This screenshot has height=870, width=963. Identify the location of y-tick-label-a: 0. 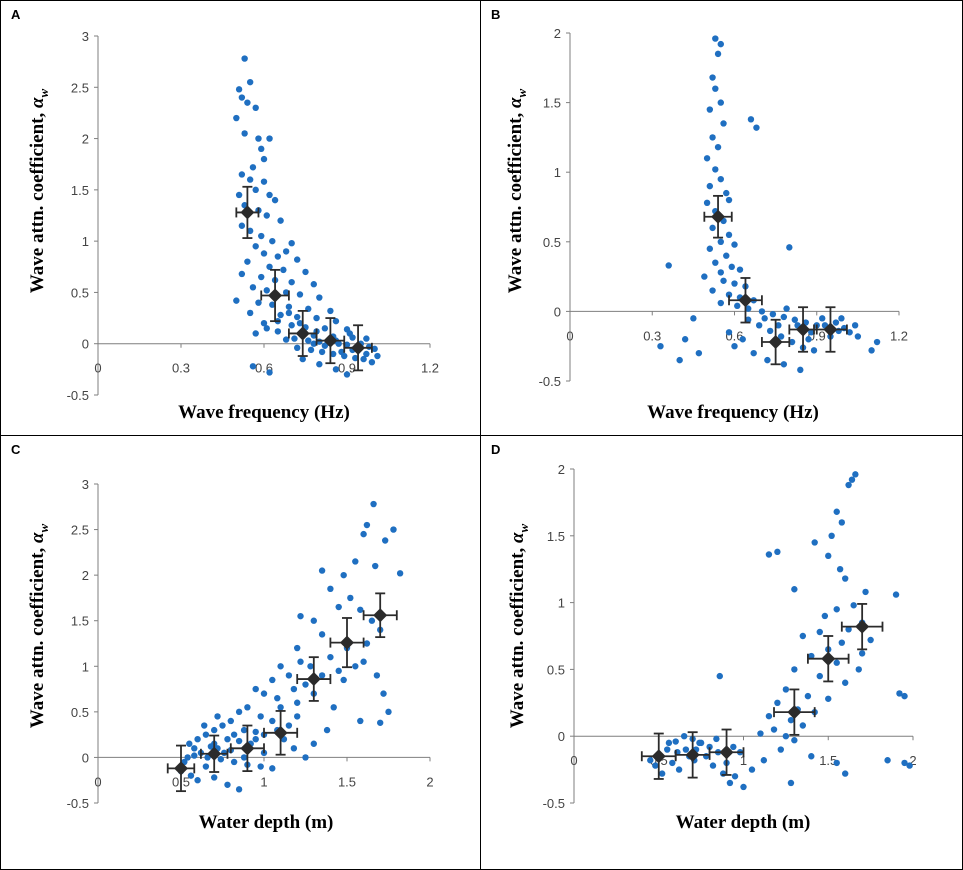
(85, 344).